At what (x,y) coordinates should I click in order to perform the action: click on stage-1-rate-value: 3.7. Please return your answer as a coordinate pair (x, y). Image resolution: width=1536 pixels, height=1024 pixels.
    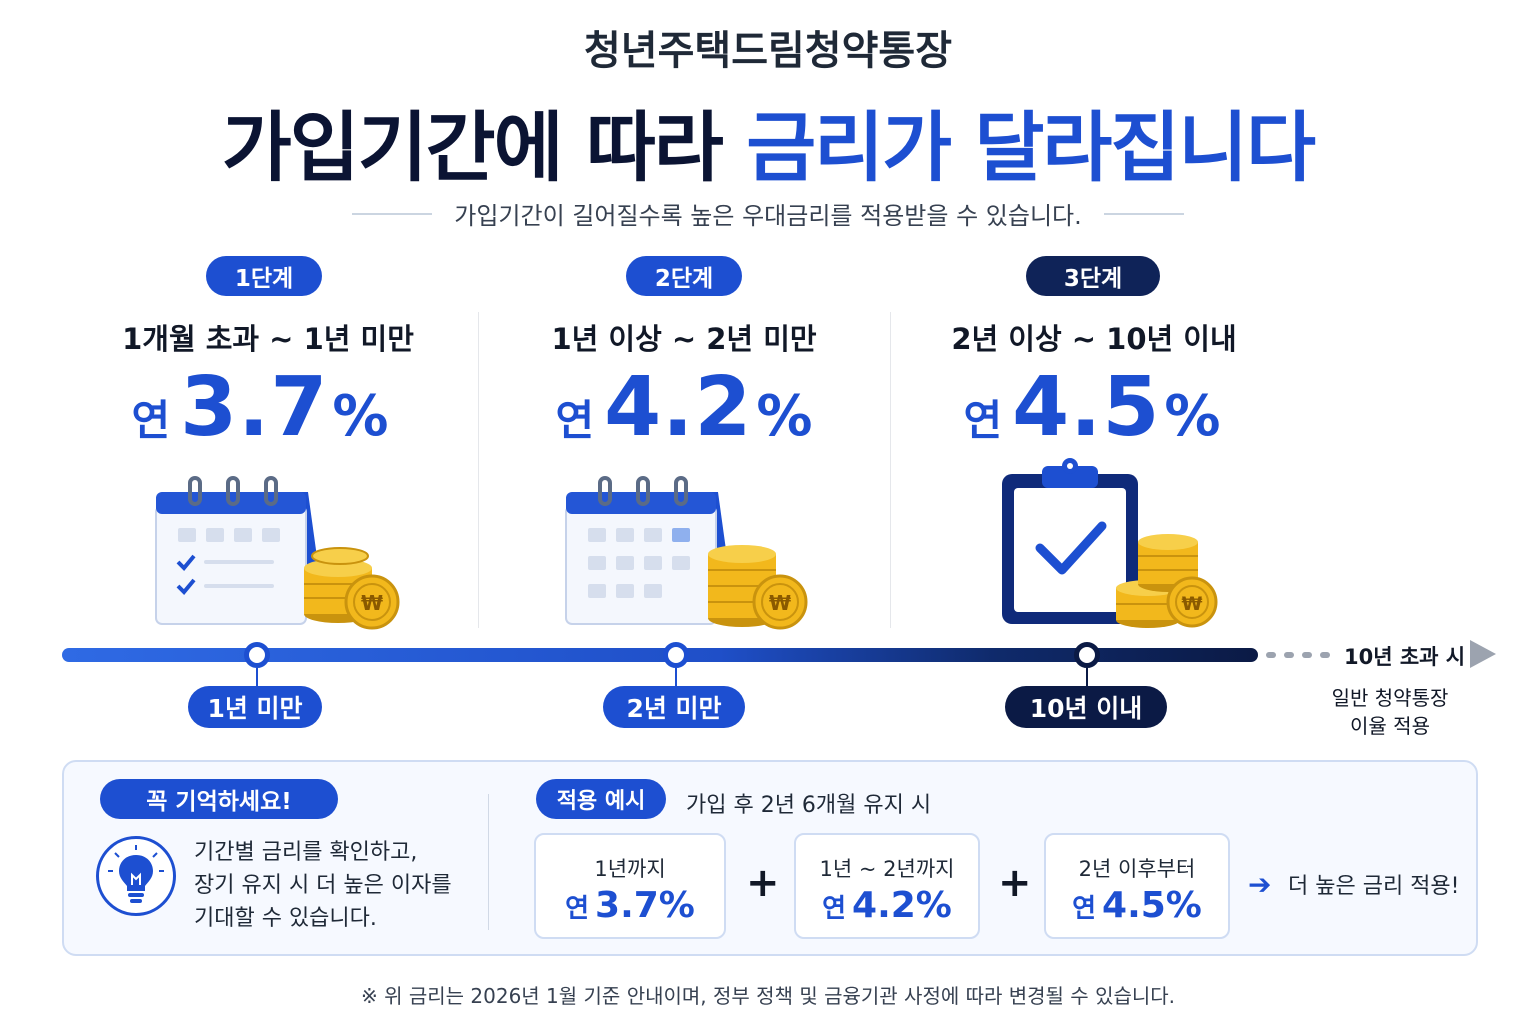
    Looking at the image, I should click on (254, 407).